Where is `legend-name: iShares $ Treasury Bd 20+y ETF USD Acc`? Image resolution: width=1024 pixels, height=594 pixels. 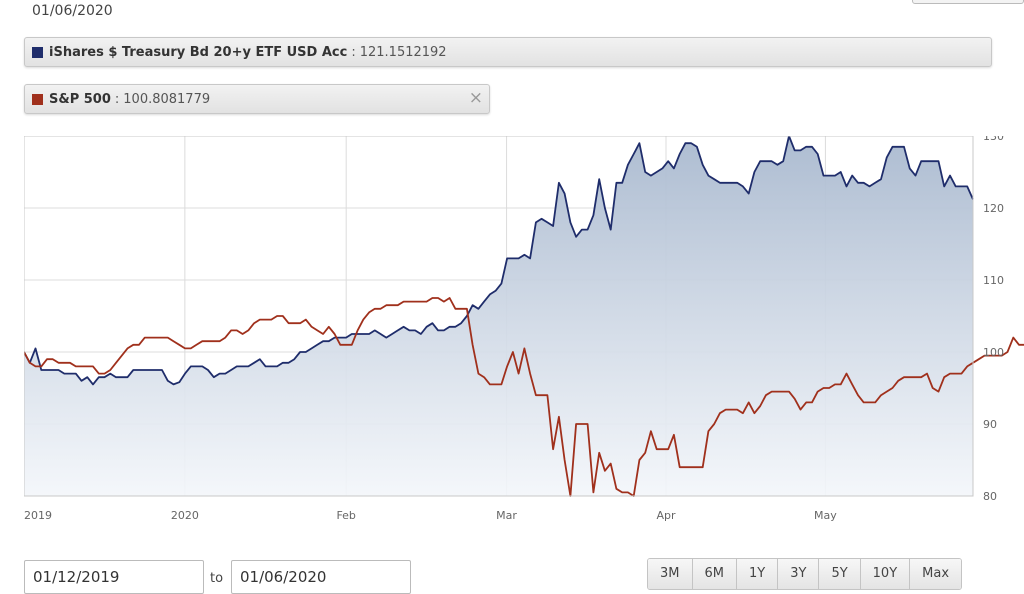 legend-name: iShares $ Treasury Bd 20+y ETF USD Acc is located at coordinates (198, 52).